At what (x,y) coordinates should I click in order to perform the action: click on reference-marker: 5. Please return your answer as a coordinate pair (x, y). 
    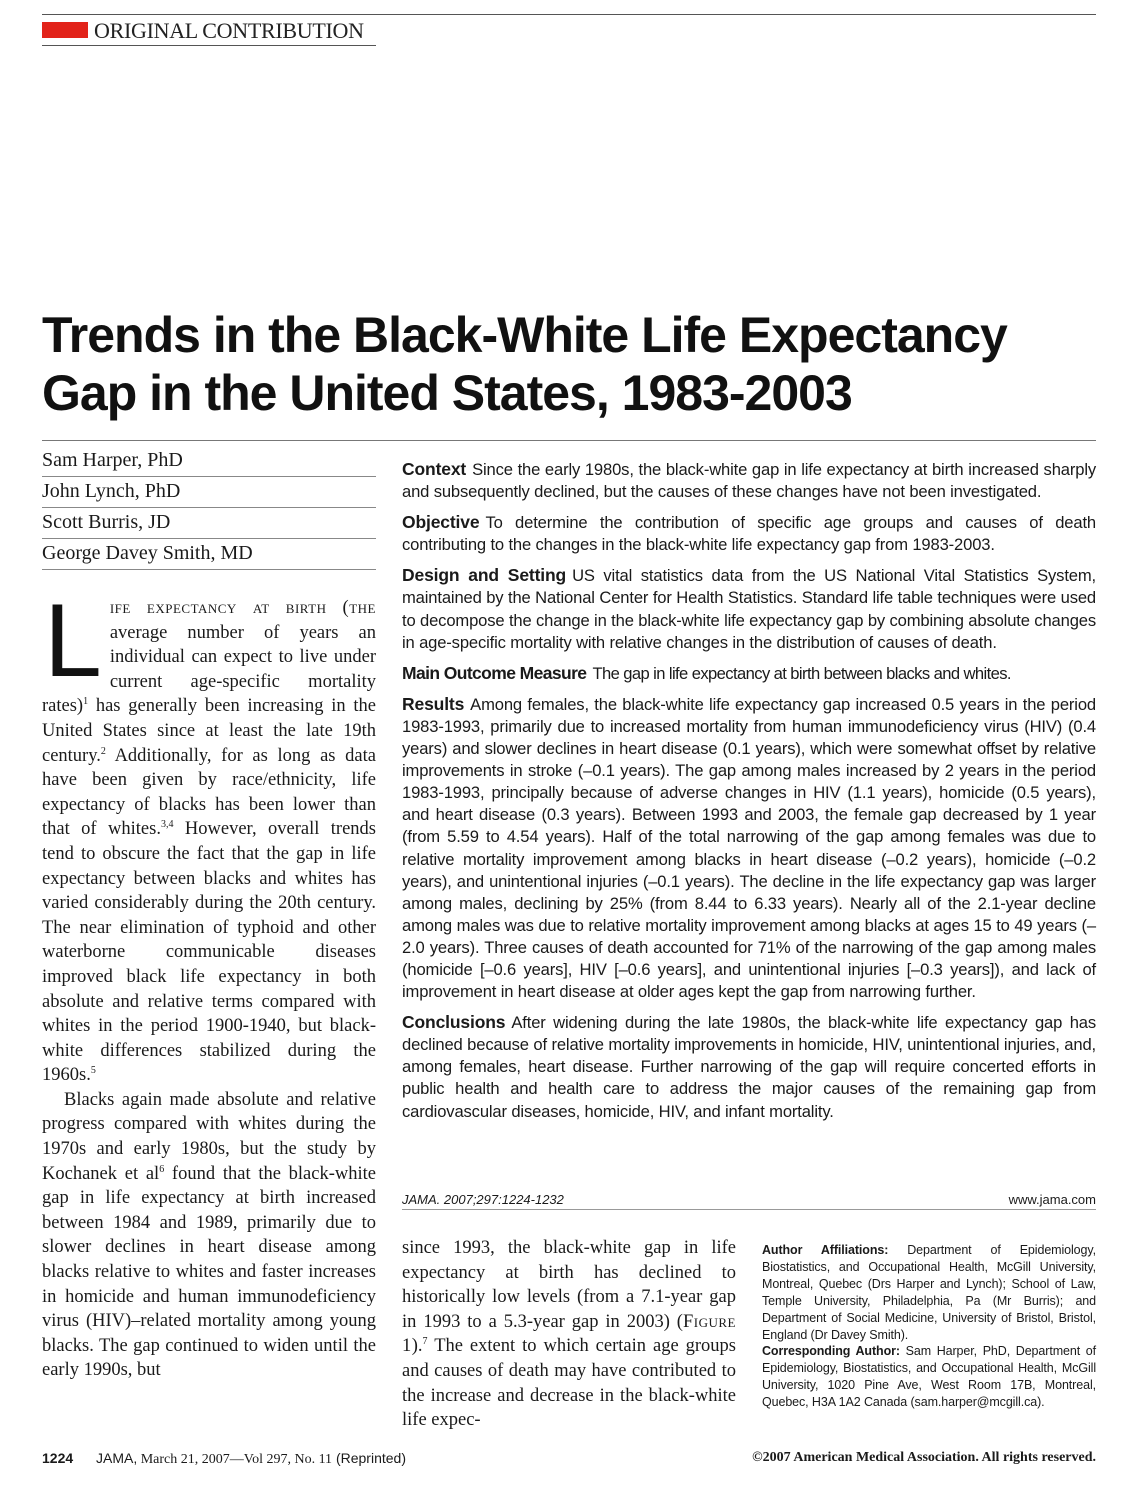
    Looking at the image, I should click on (93, 1071).